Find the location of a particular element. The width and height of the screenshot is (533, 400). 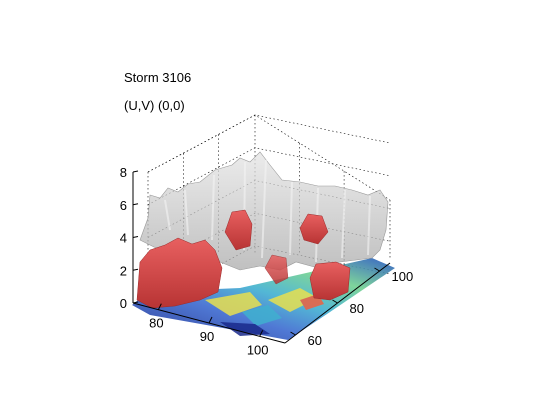

z-tick-label: 8 is located at coordinates (123, 172).